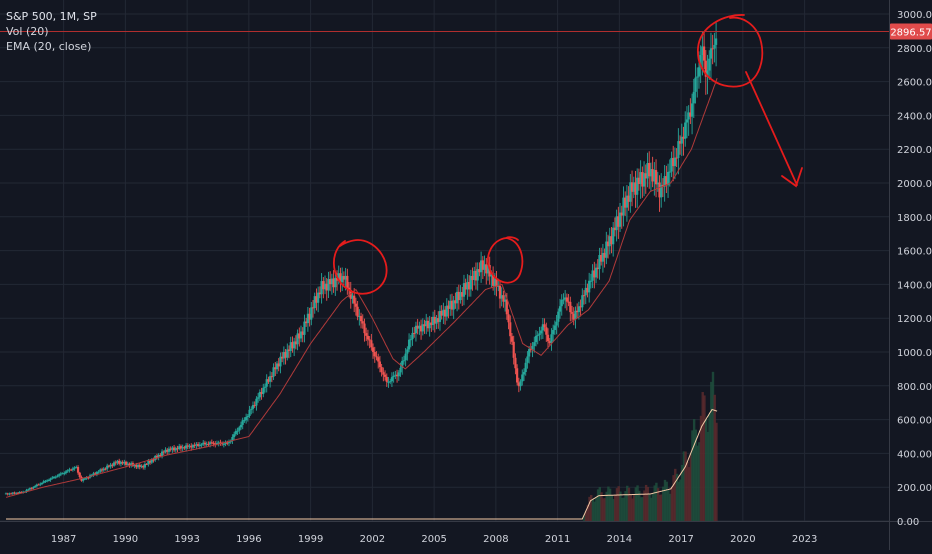  Describe the element at coordinates (186, 539) in the screenshot. I see `time-axis-label: 1993` at that location.